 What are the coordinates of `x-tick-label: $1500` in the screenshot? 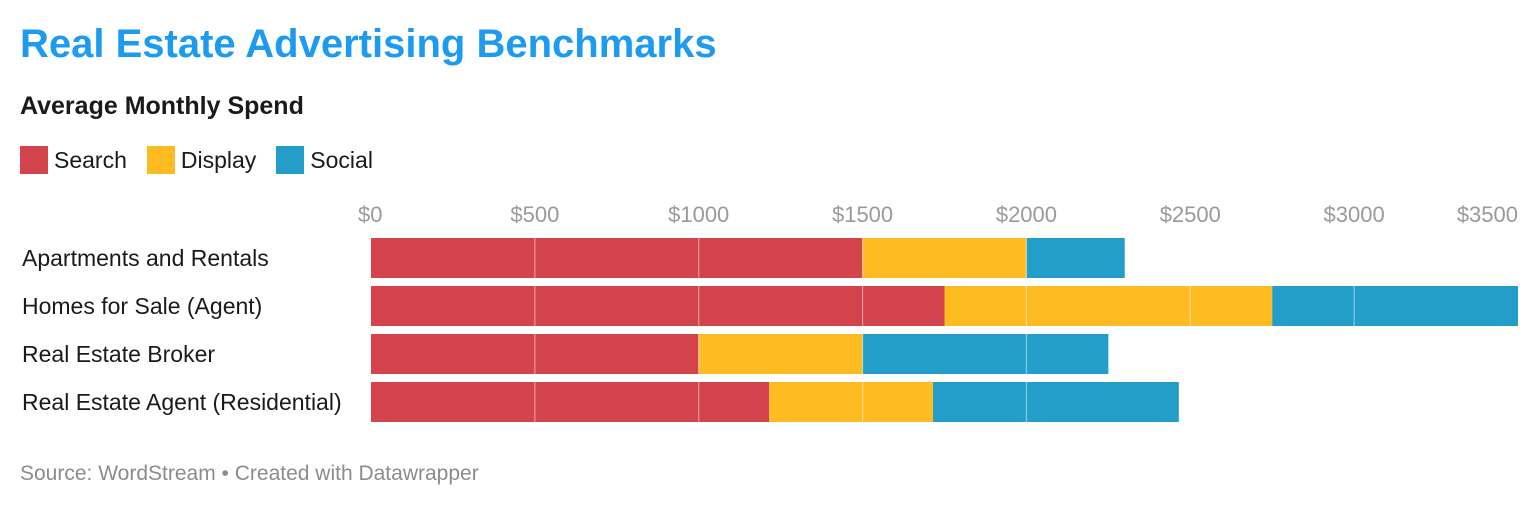 It's located at (862, 214).